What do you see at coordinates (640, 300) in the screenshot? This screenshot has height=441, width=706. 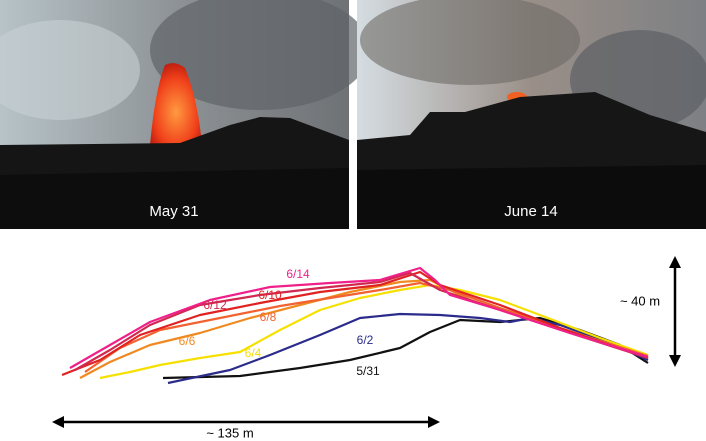 I see `height-label: ~ 40 m` at bounding box center [640, 300].